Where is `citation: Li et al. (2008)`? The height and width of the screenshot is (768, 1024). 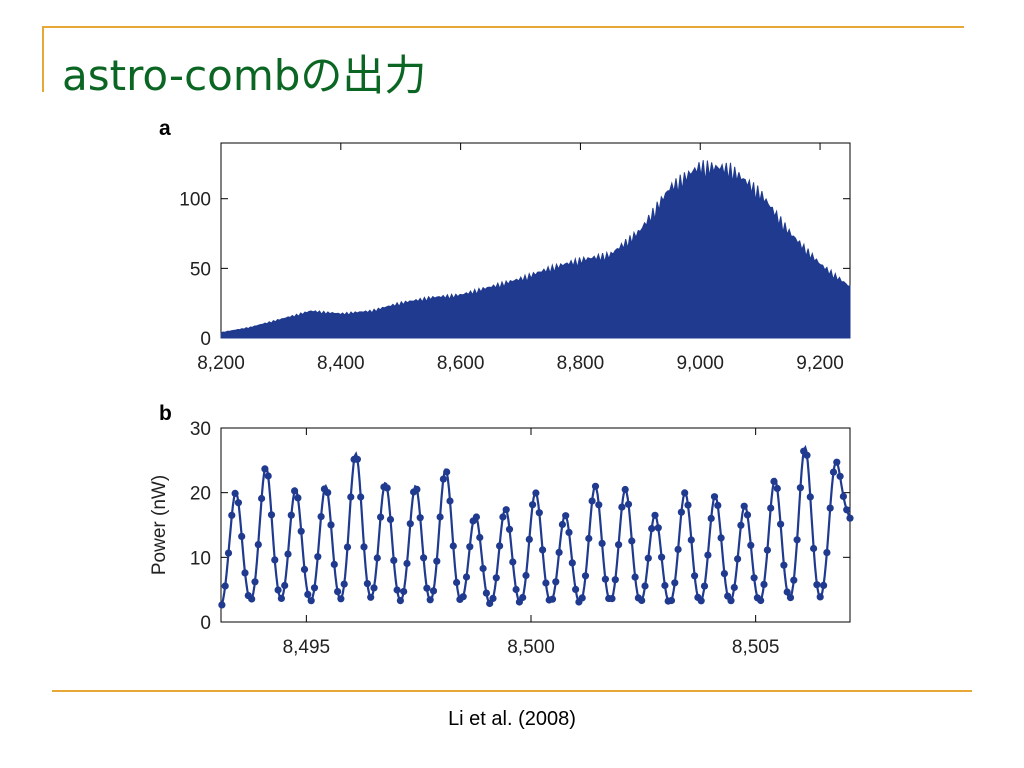 citation: Li et al. (2008) is located at coordinates (512, 719).